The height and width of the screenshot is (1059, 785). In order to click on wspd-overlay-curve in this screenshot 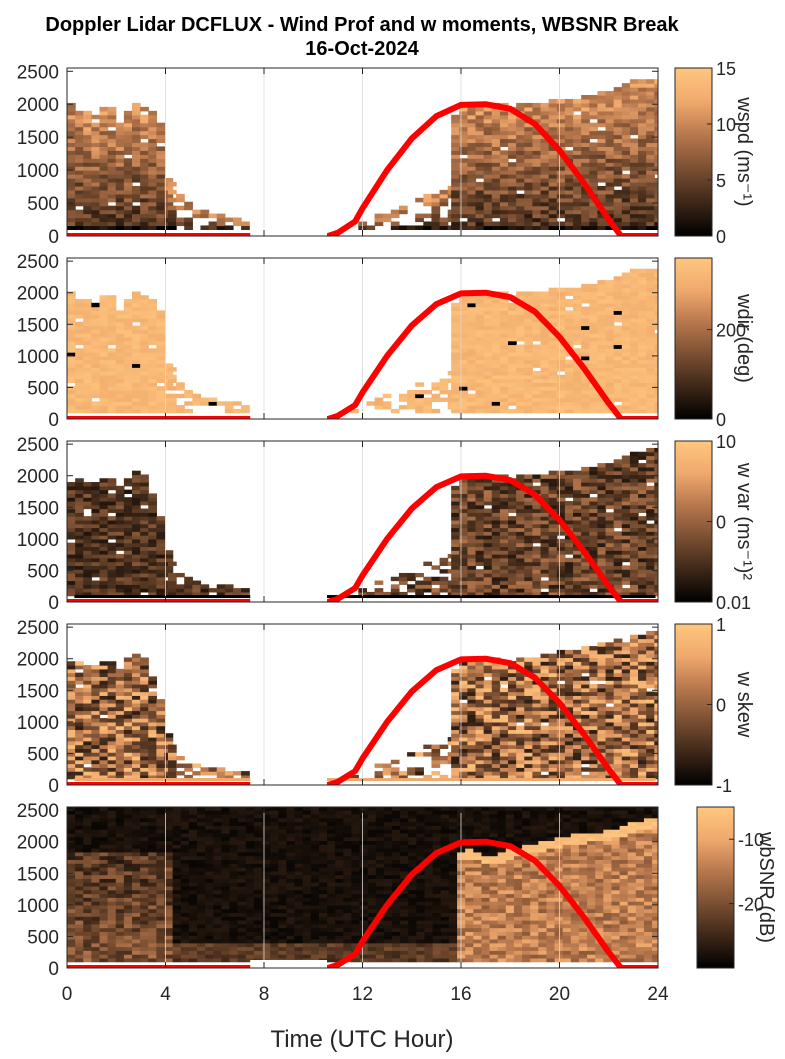, I will do `click(362, 168)`.